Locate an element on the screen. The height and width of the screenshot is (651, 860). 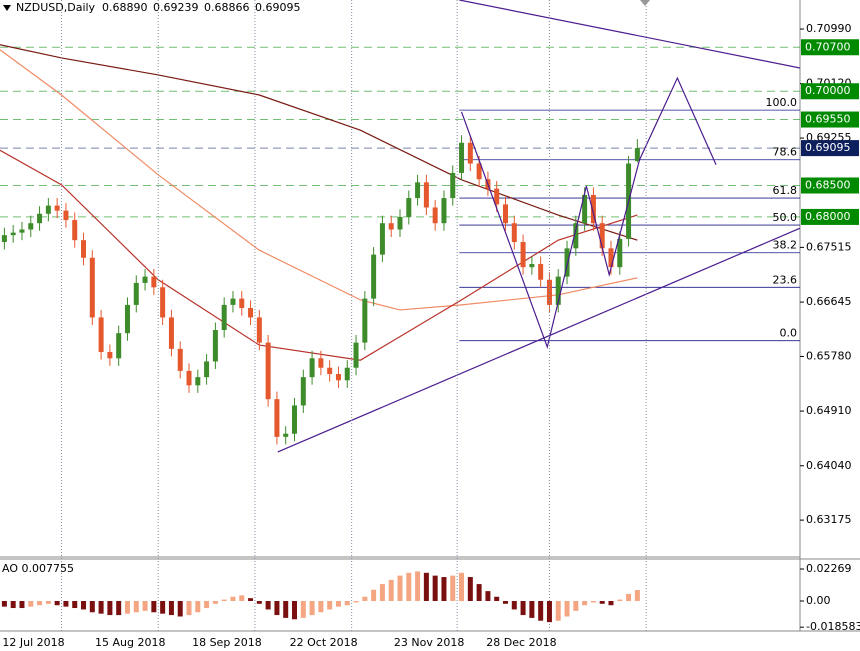
y-tick-label: 0.70990 is located at coordinates (829, 28).